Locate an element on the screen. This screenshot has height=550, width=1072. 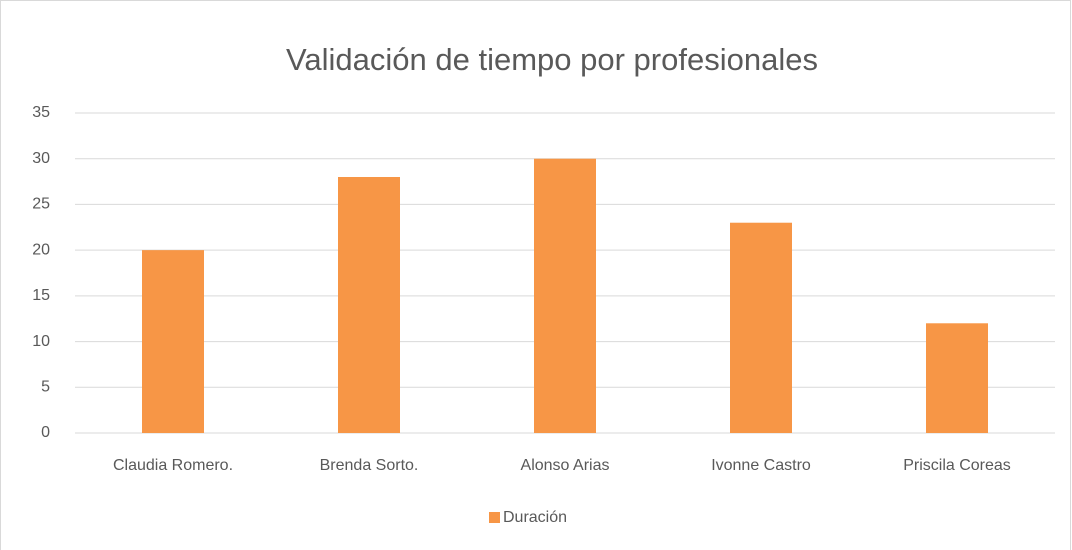
y-tick-label: 25 is located at coordinates (41, 204).